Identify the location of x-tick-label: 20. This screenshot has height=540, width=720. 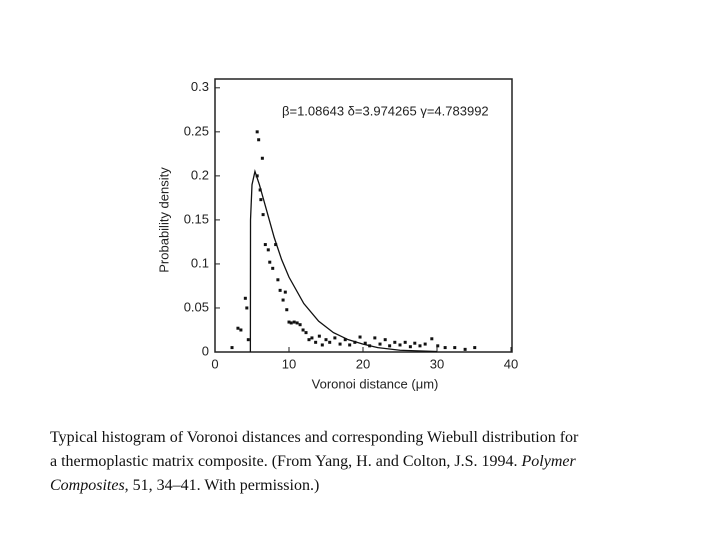
(363, 363).